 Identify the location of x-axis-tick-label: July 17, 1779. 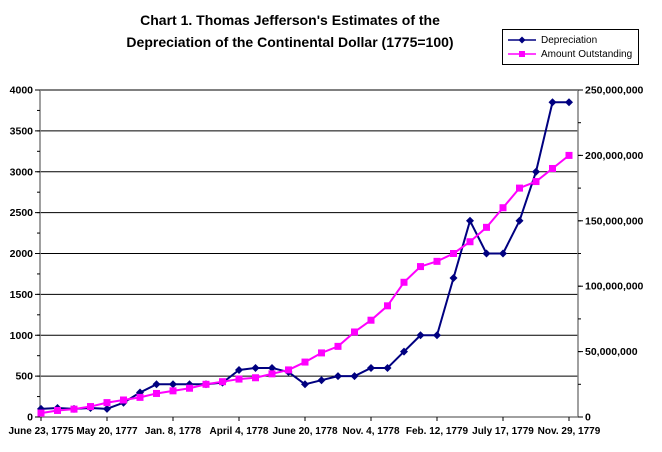
(503, 431).